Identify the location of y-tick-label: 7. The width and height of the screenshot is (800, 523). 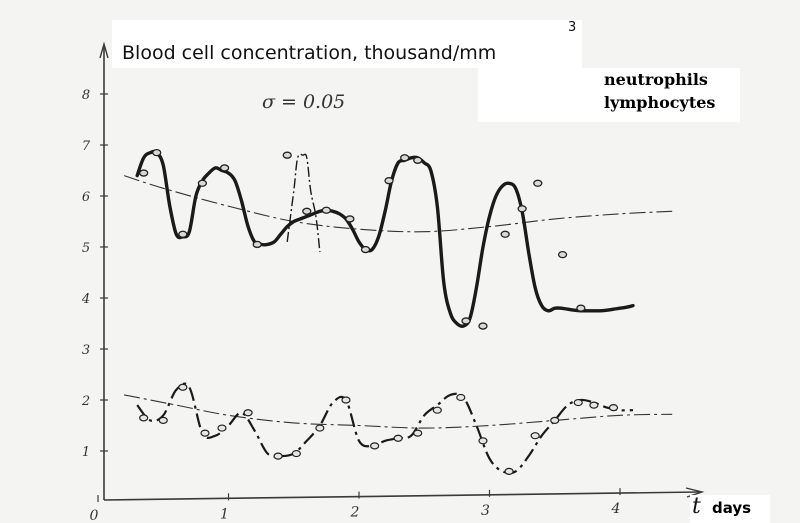
(86, 146).